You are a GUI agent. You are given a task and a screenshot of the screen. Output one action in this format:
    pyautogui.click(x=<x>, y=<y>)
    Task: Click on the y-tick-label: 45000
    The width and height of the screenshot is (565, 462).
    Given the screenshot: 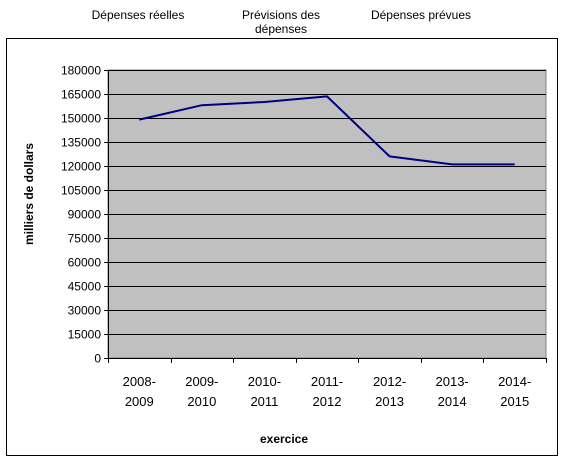 What is the action you would take?
    pyautogui.click(x=85, y=287)
    